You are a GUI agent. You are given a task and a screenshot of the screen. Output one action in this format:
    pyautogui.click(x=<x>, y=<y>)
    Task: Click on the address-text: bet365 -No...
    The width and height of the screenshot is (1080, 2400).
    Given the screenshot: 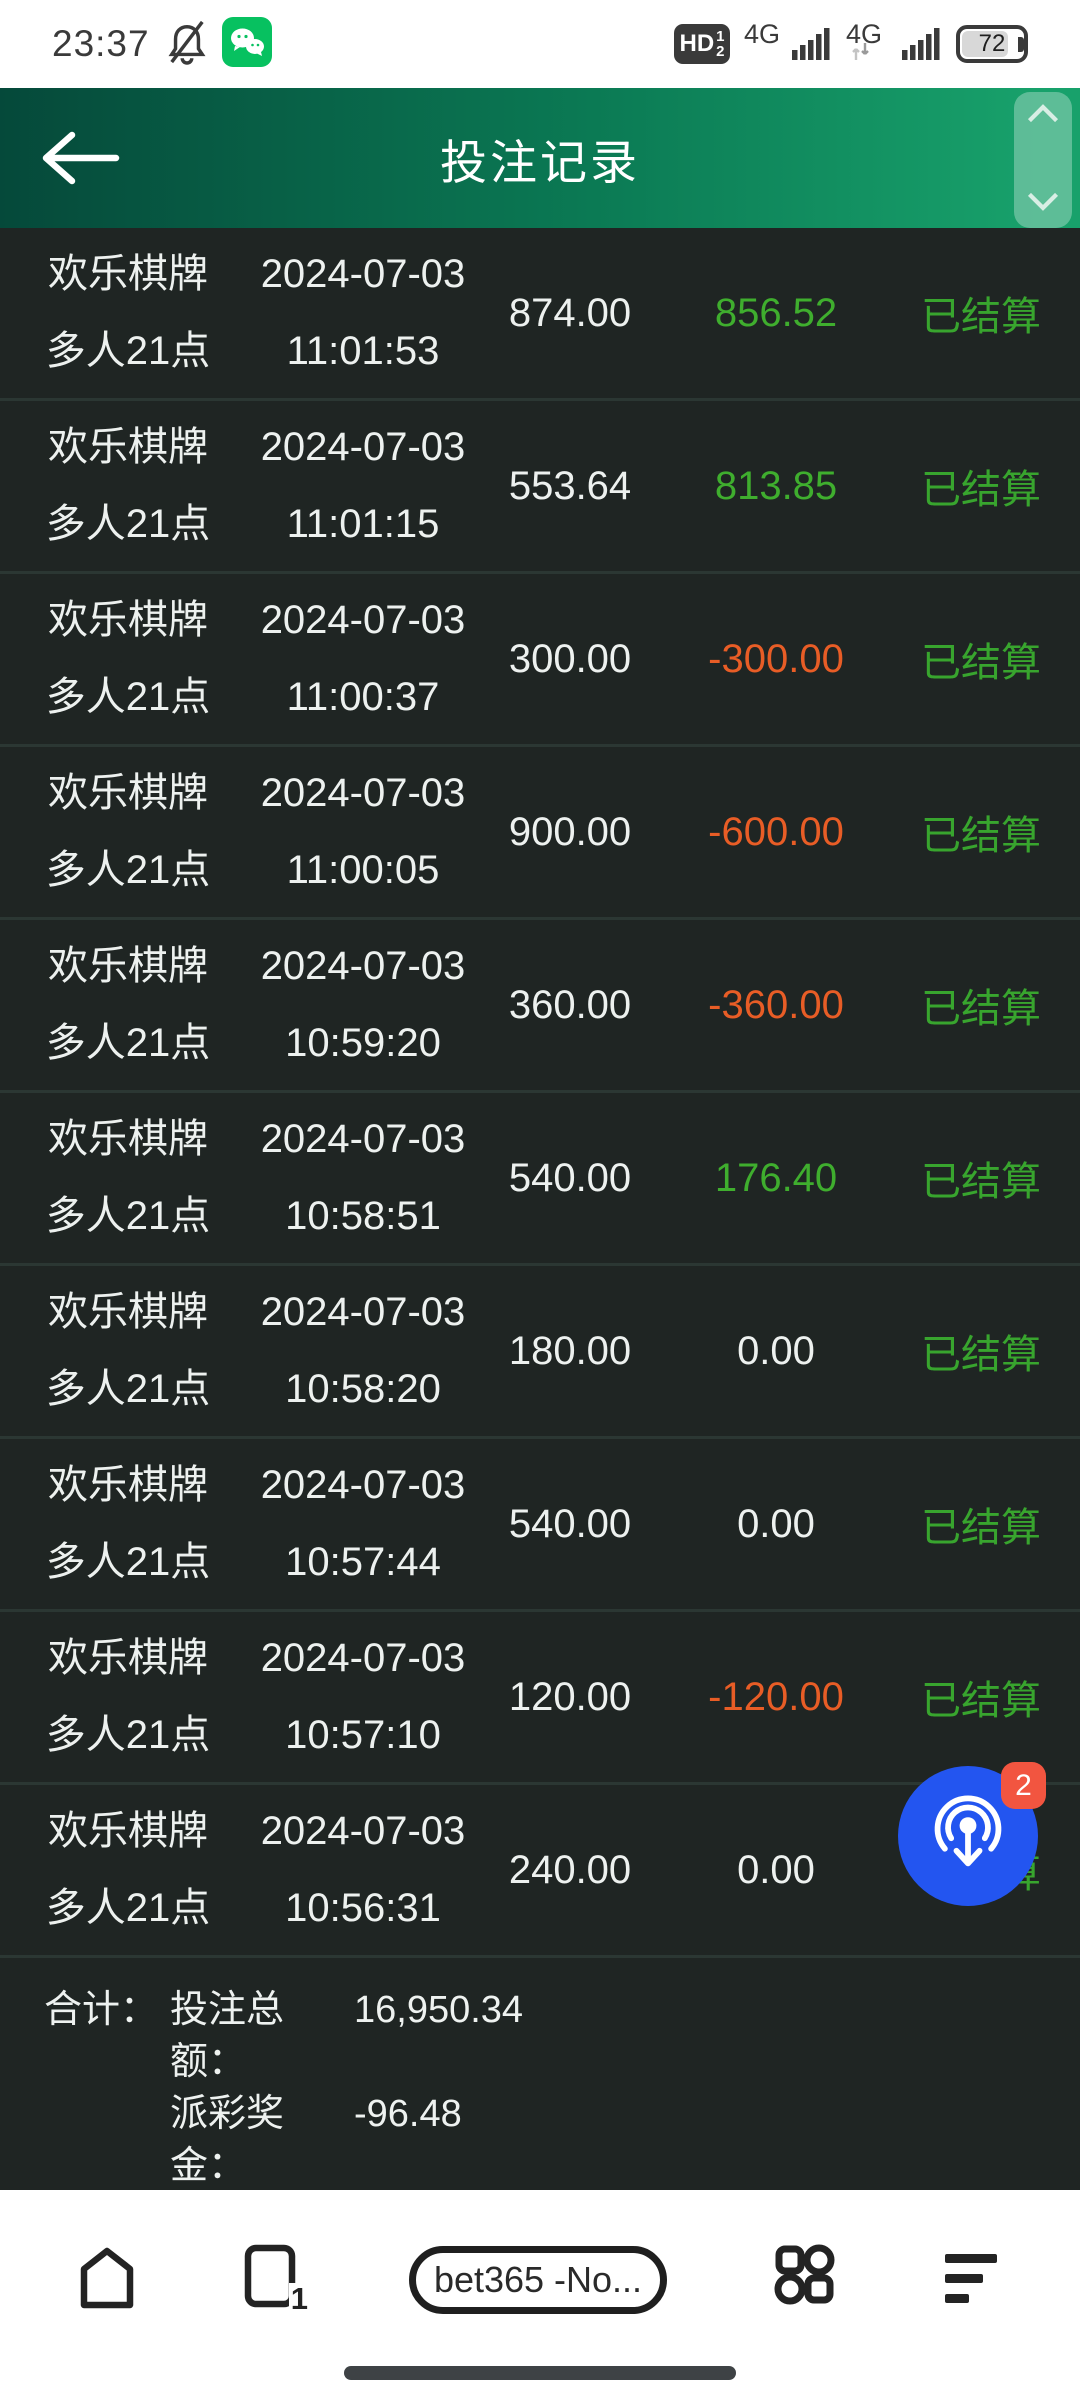 What is the action you would take?
    pyautogui.click(x=538, y=2279)
    